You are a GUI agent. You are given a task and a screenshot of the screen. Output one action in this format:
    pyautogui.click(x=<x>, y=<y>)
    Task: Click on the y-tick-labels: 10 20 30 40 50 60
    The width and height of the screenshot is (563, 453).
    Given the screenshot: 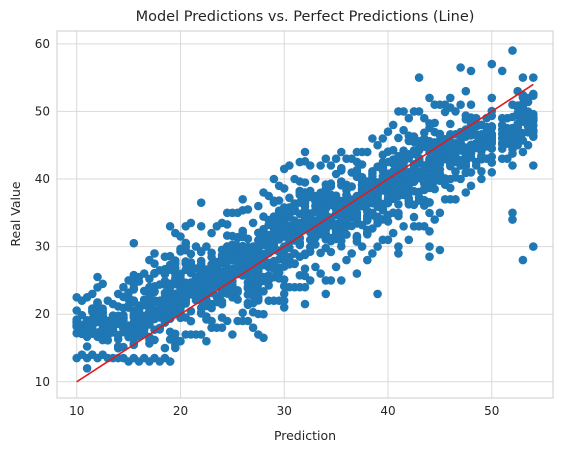 What is the action you would take?
    pyautogui.click(x=42, y=213)
    